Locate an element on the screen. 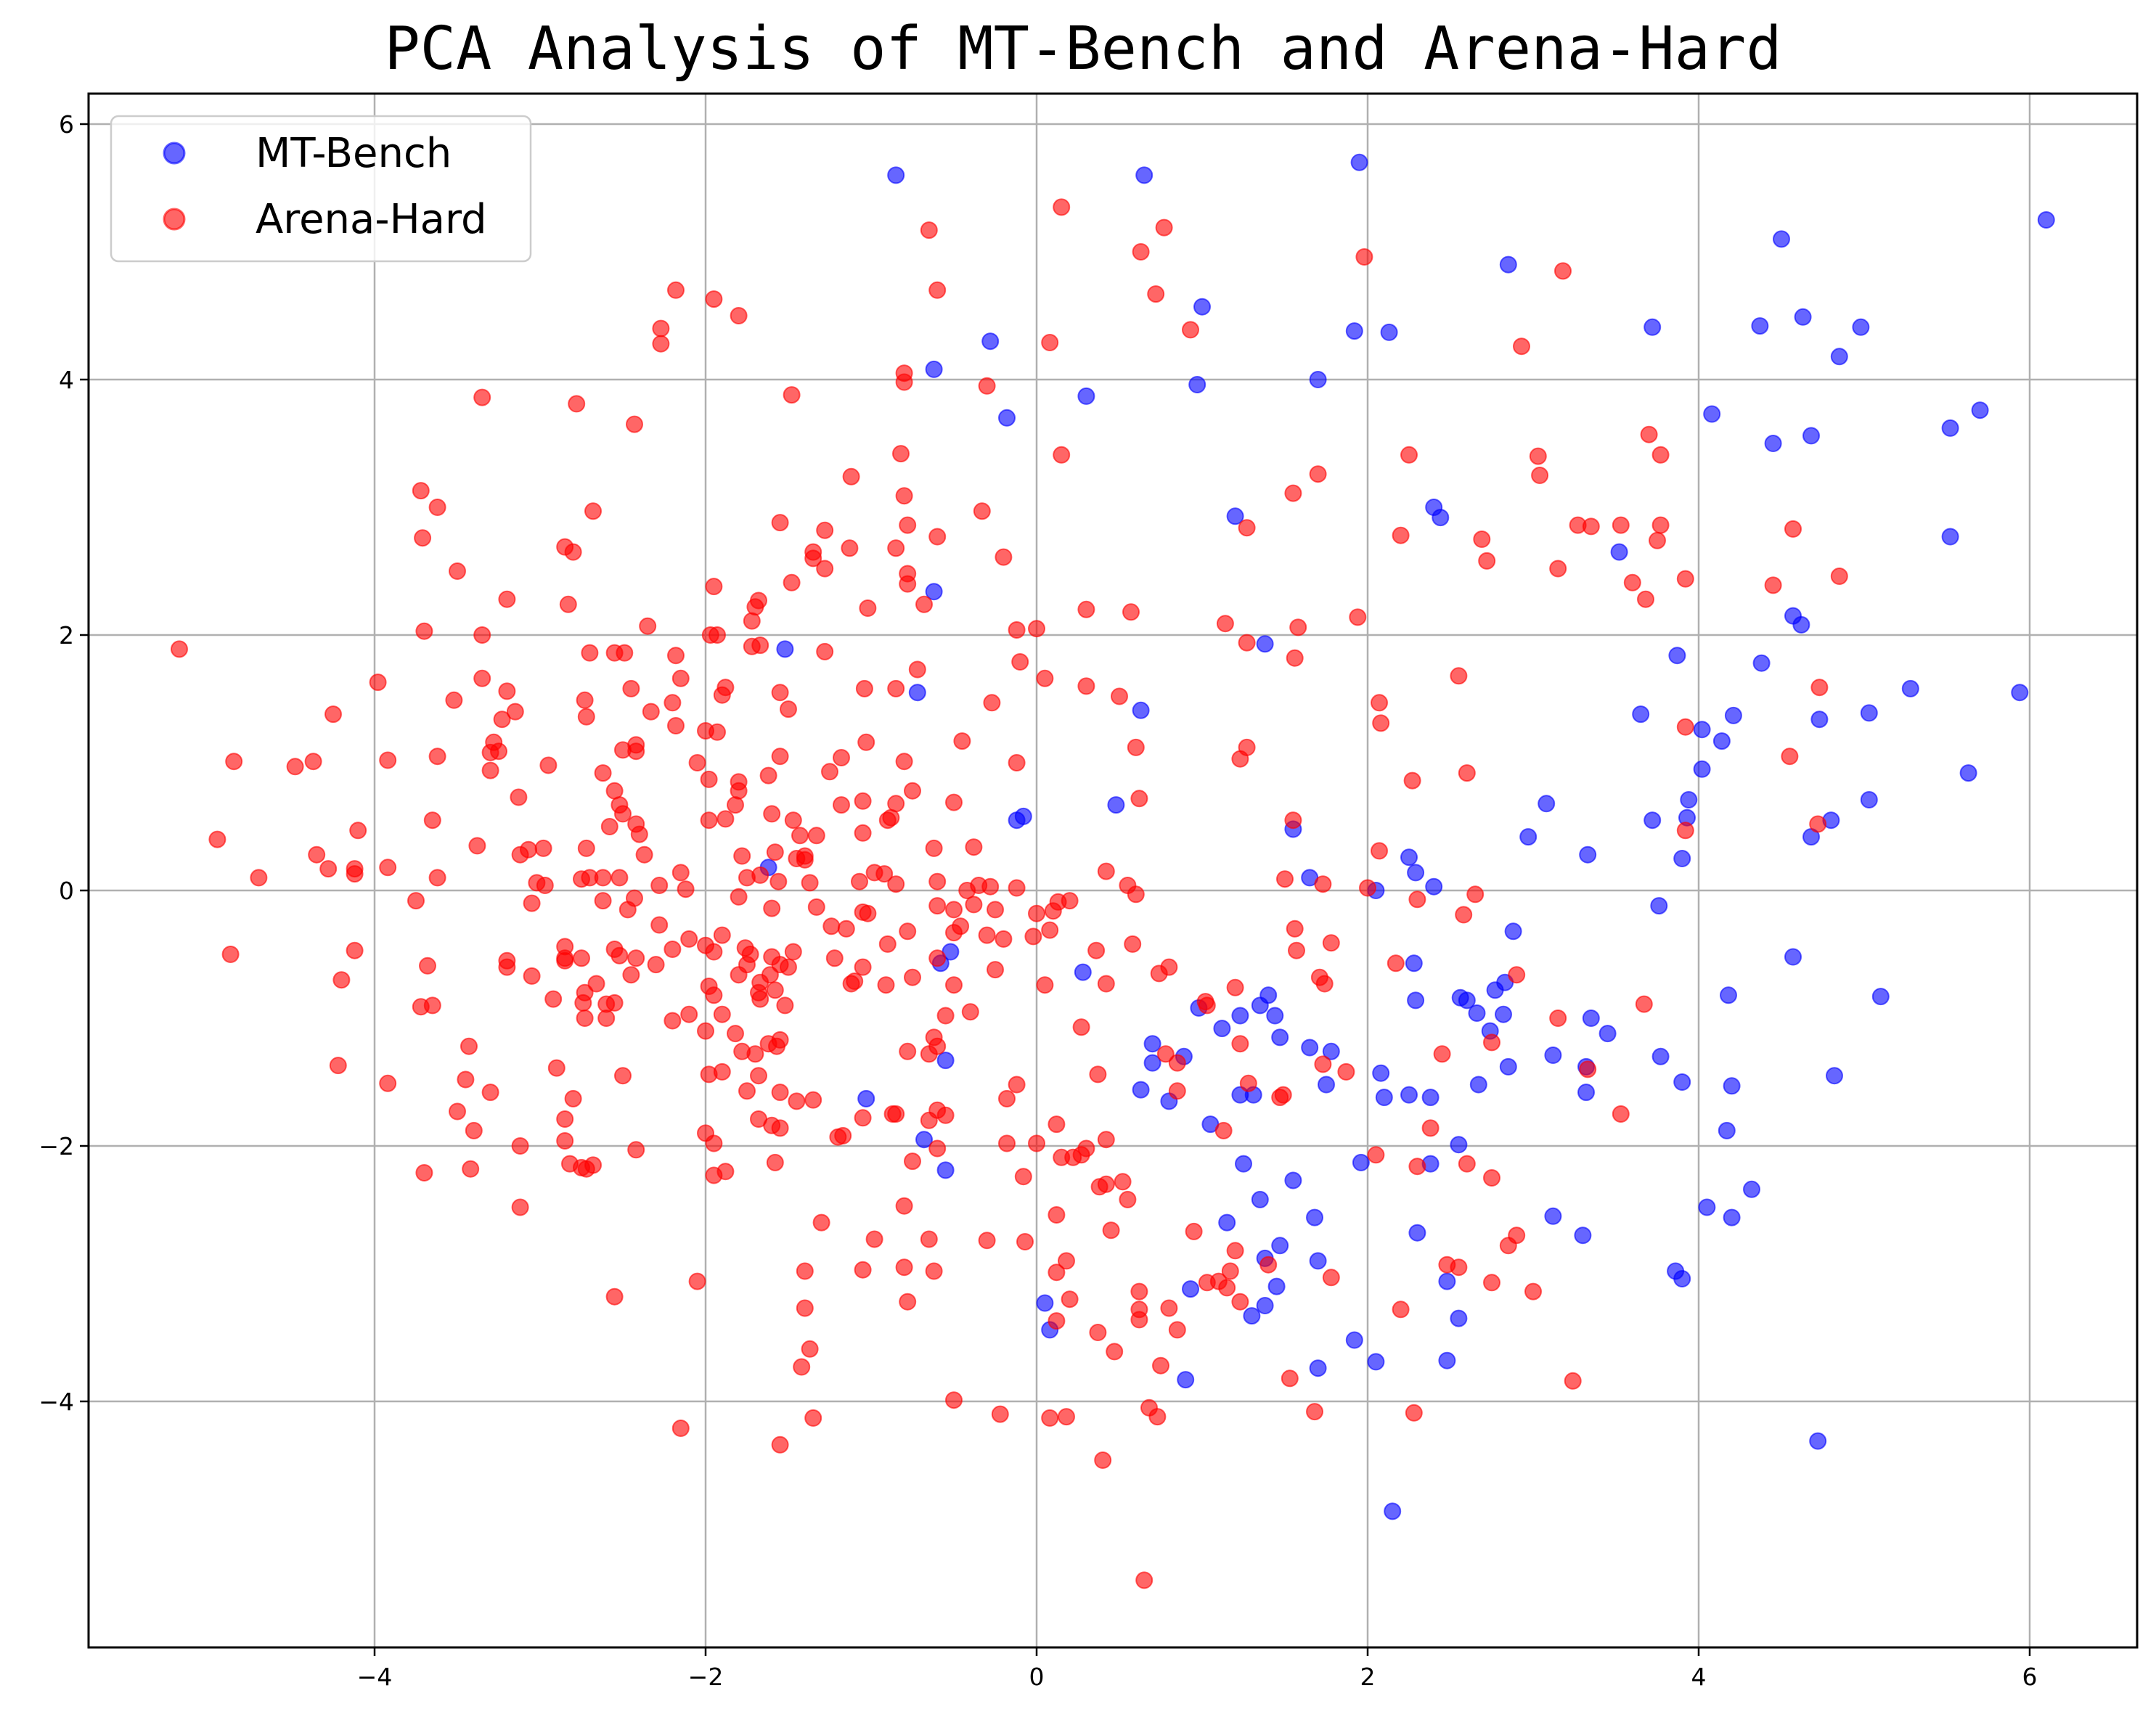 This screenshot has width=2156, height=1720. y-tick-label: 2 is located at coordinates (67, 635).